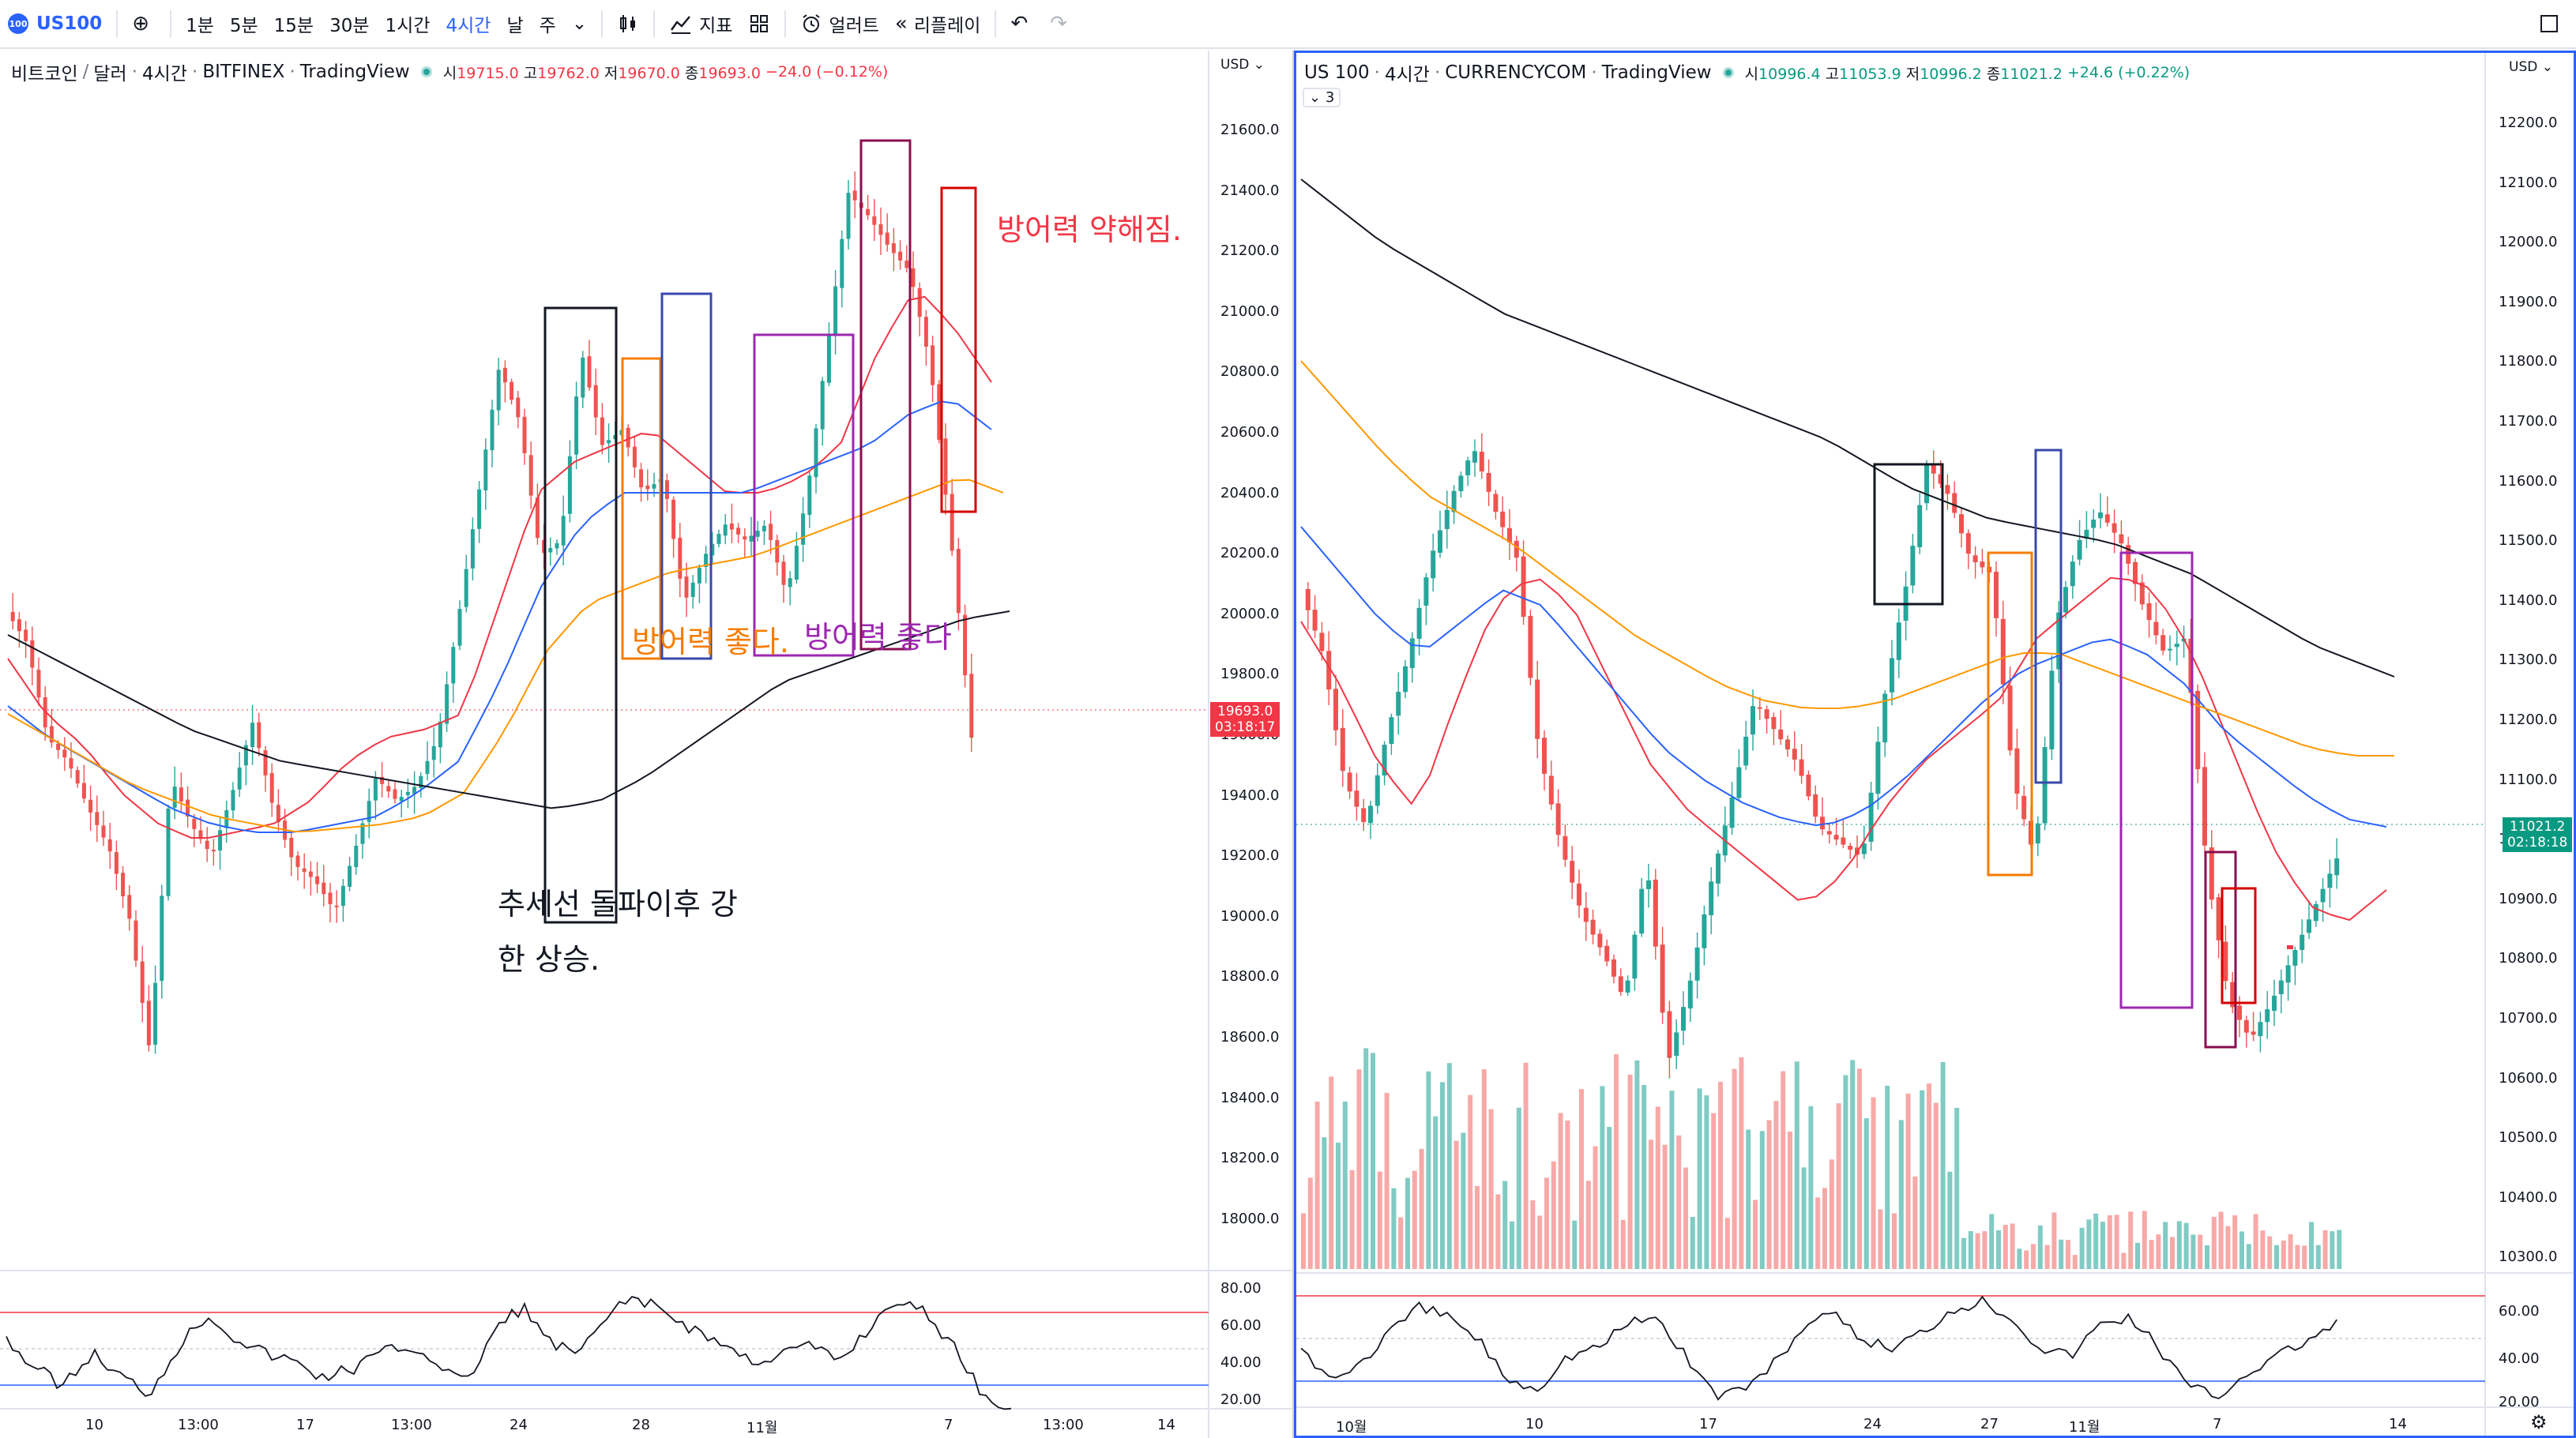  Describe the element at coordinates (548, 26) in the screenshot. I see `interval-1w: 주` at that location.